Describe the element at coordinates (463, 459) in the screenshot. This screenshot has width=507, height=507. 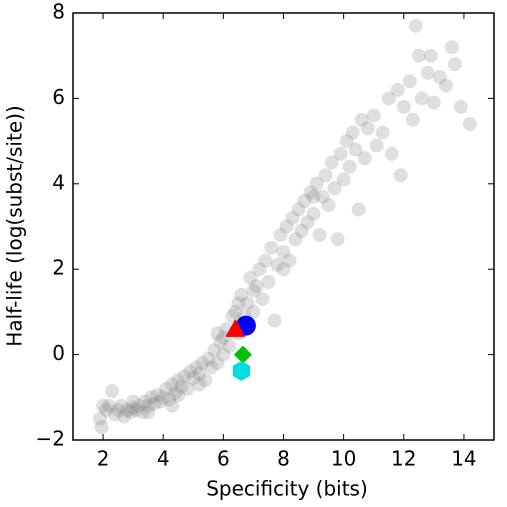
I see `x-tick-label: 14` at that location.